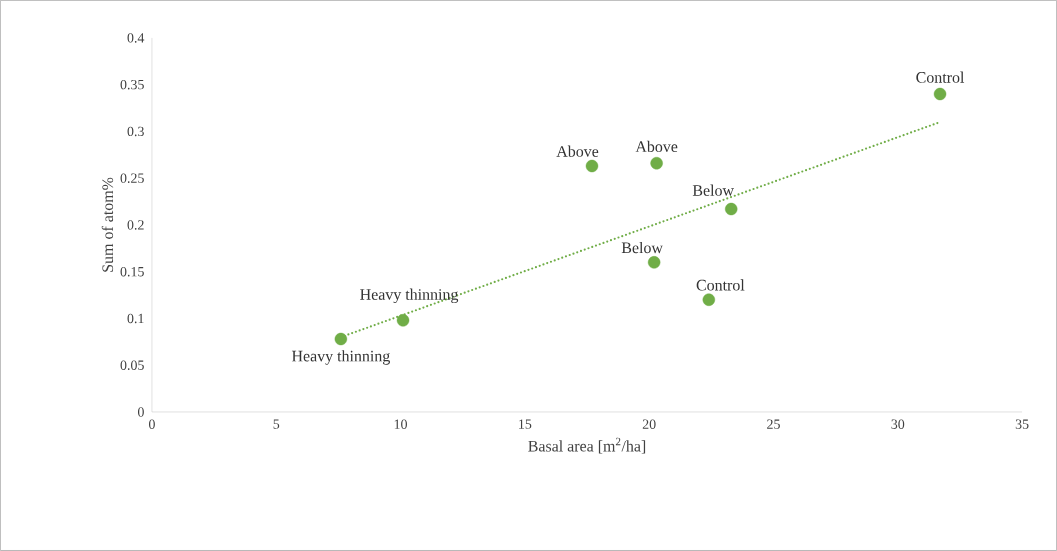 The image size is (1057, 551). I want to click on x-tick-label: 30, so click(898, 424).